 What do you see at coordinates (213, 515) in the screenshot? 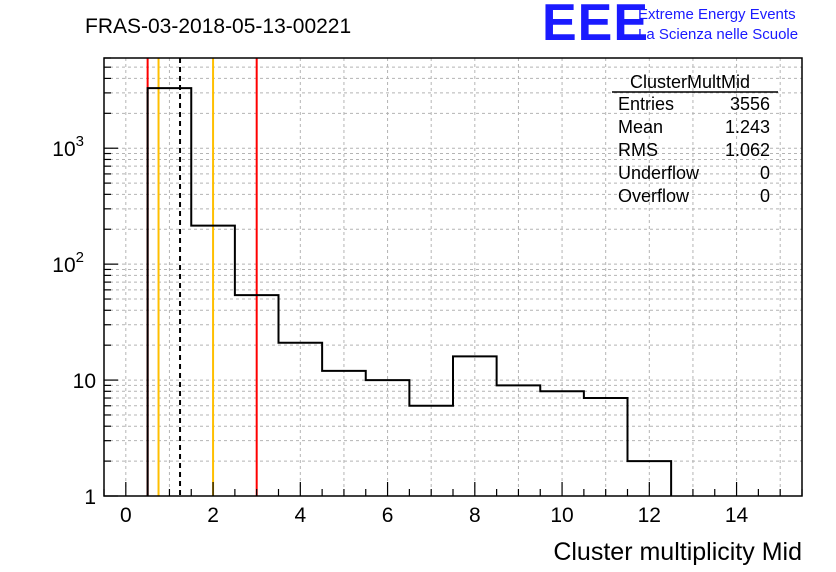
I see `x-tick-label: 2` at bounding box center [213, 515].